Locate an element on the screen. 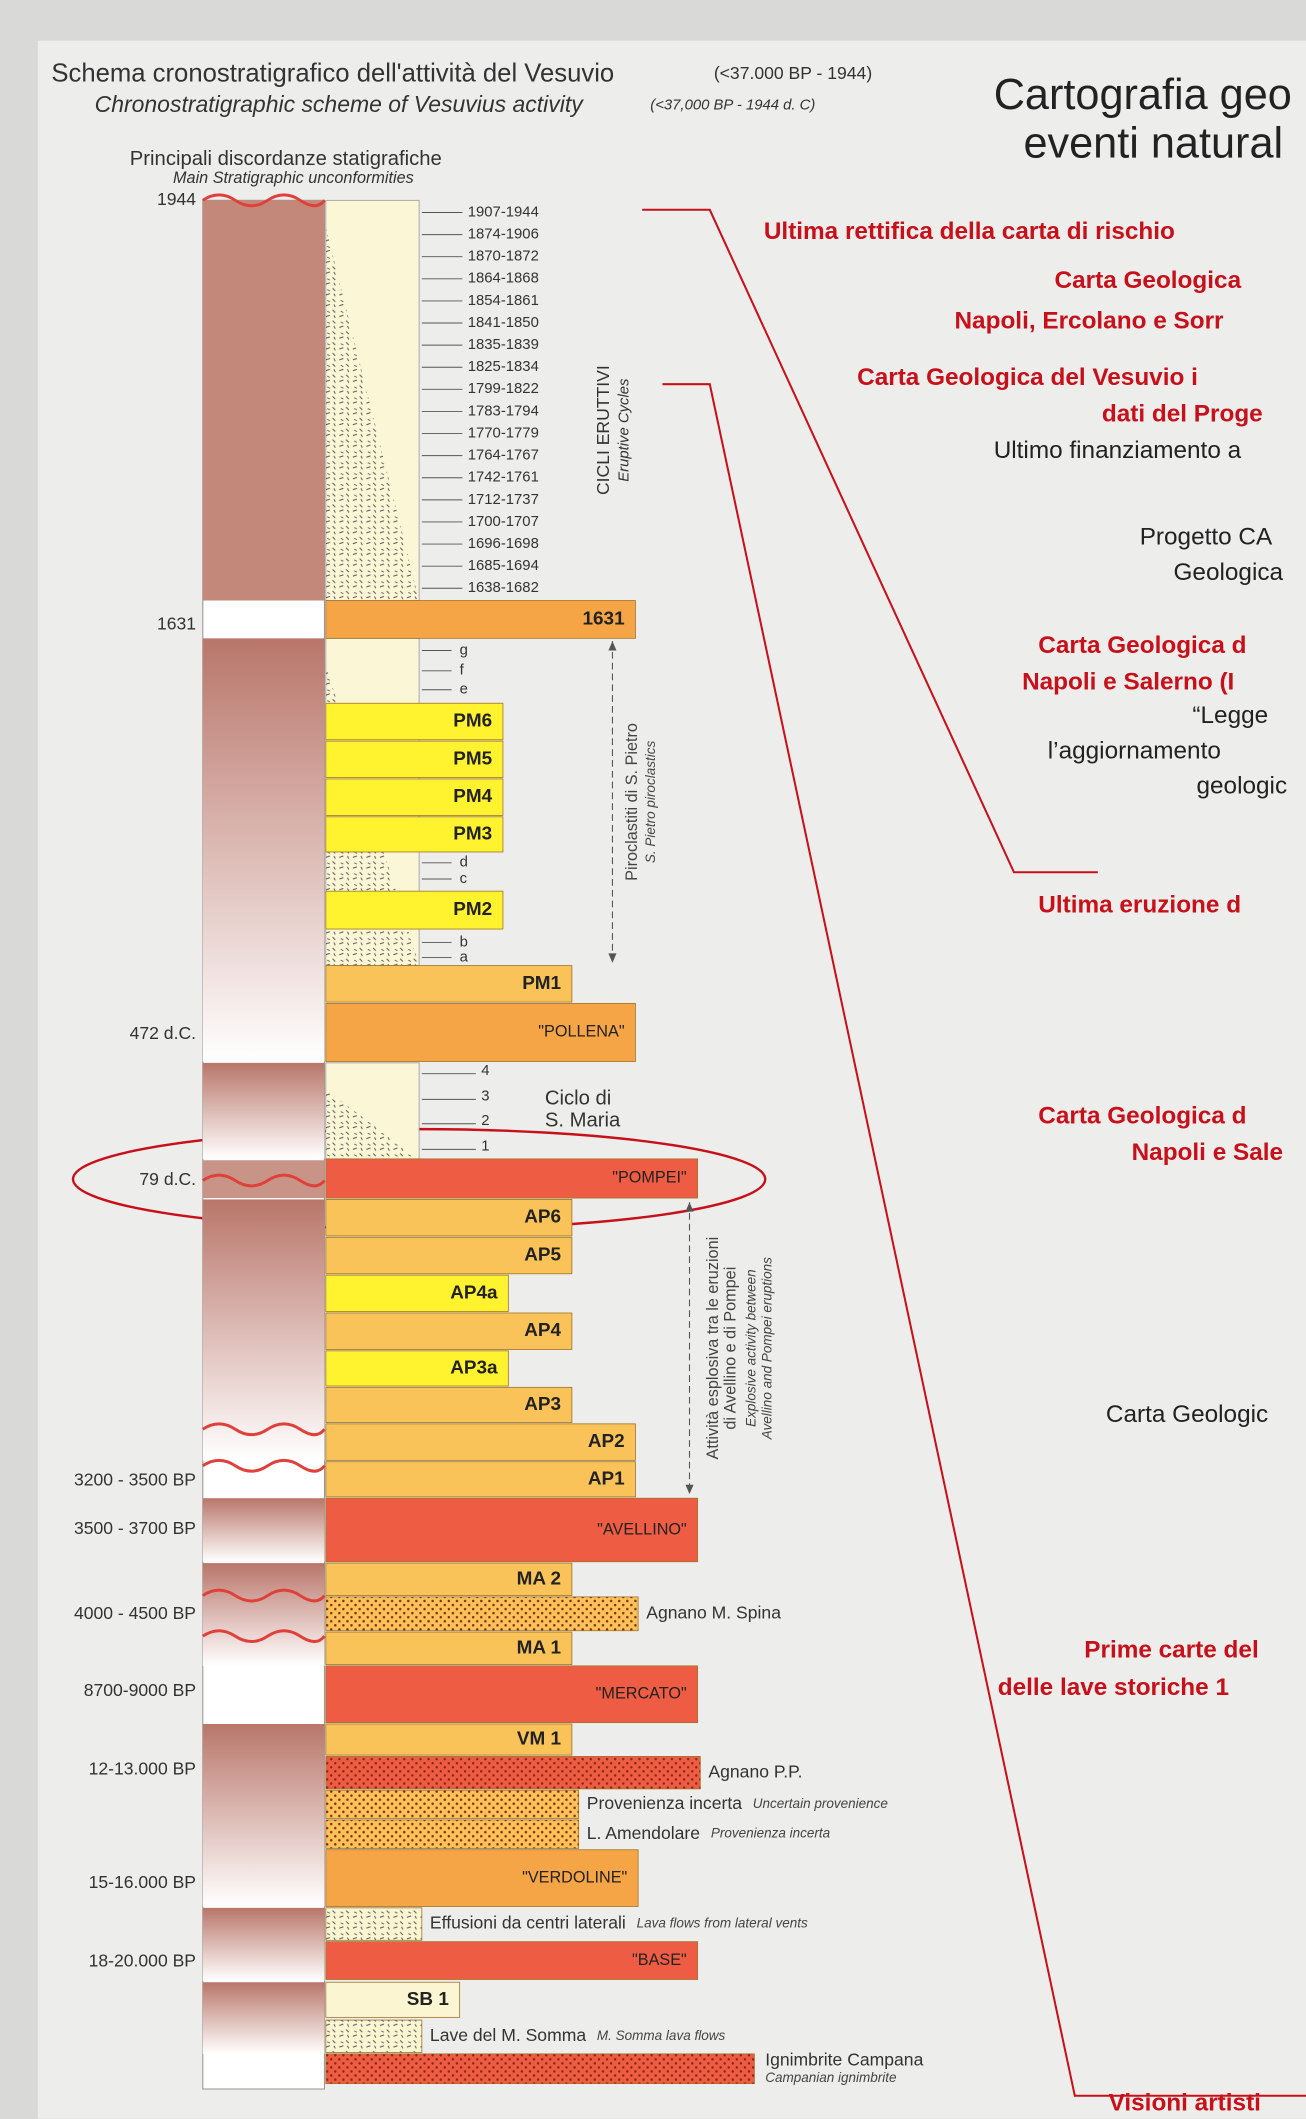 The image size is (1306, 2119). layer-label: AP3a is located at coordinates (474, 1367).